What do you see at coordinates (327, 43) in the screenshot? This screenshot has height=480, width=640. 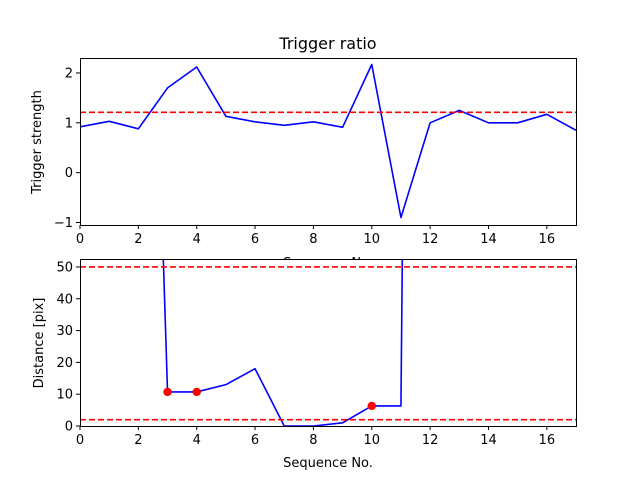 I see `top-chart-title: Trigger ratio` at bounding box center [327, 43].